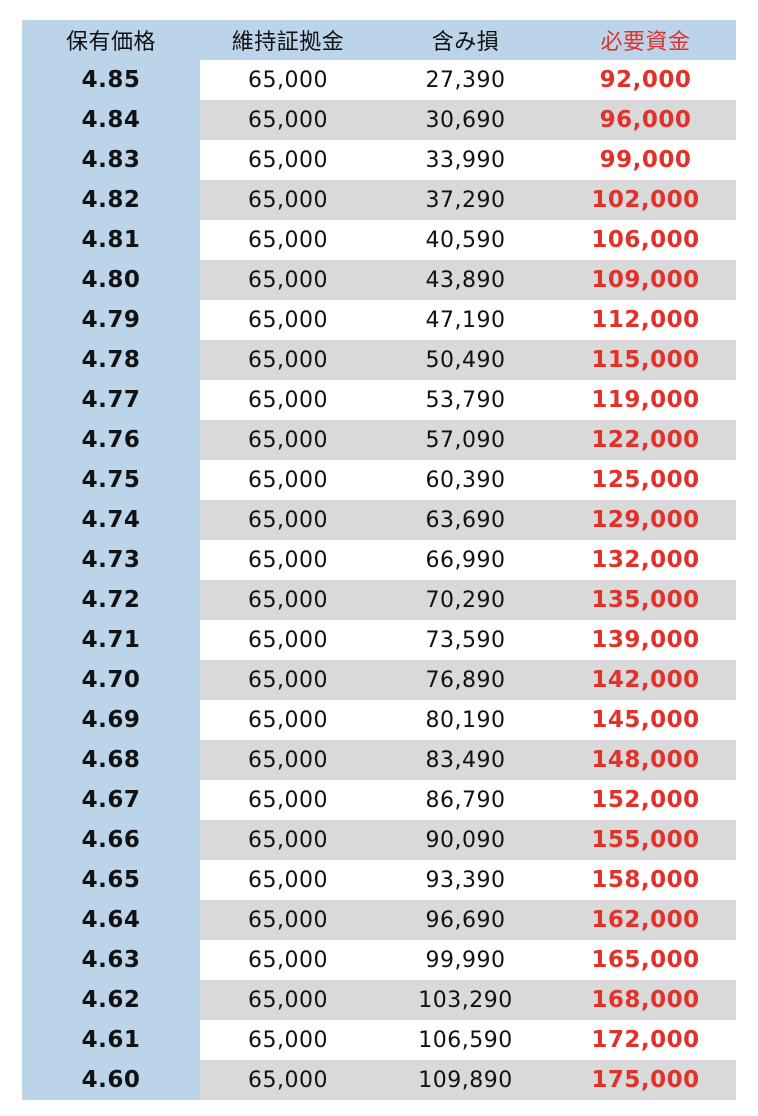  I want to click on table-row: 4.64 65,000 96,690 162,000, so click(379, 920).